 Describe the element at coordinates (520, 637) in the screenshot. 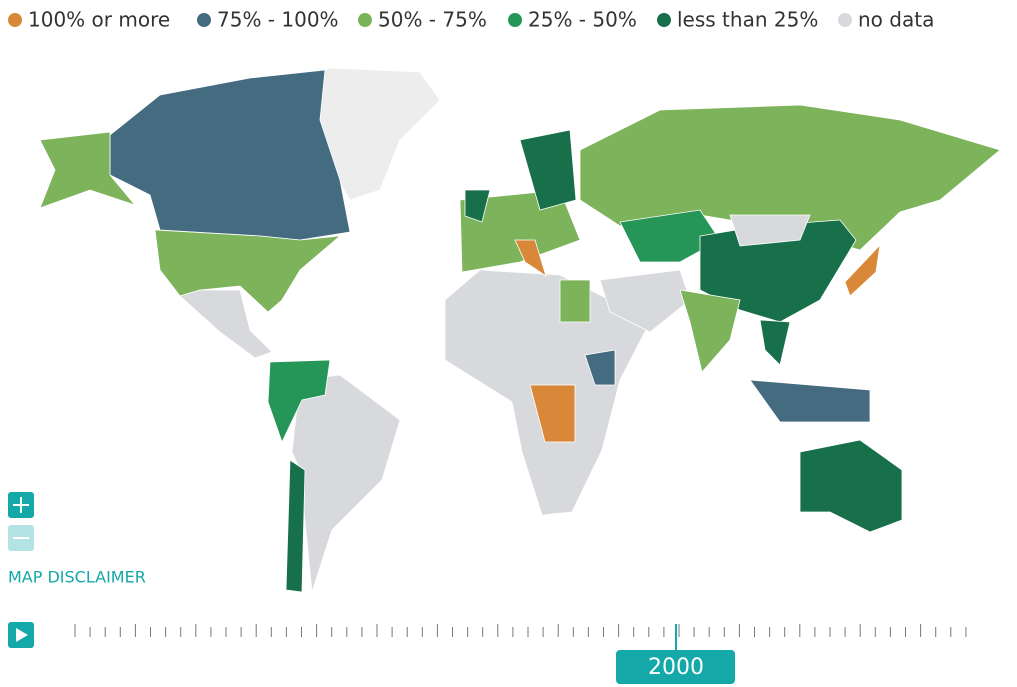

I see `timeline` at that location.